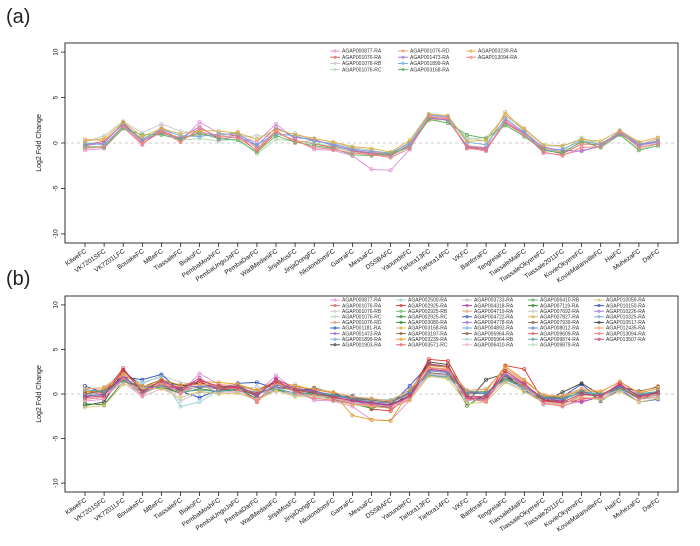 The image size is (700, 546). What do you see at coordinates (494, 340) in the screenshot?
I see `legend-entry: AGAP005964-RB` at bounding box center [494, 340].